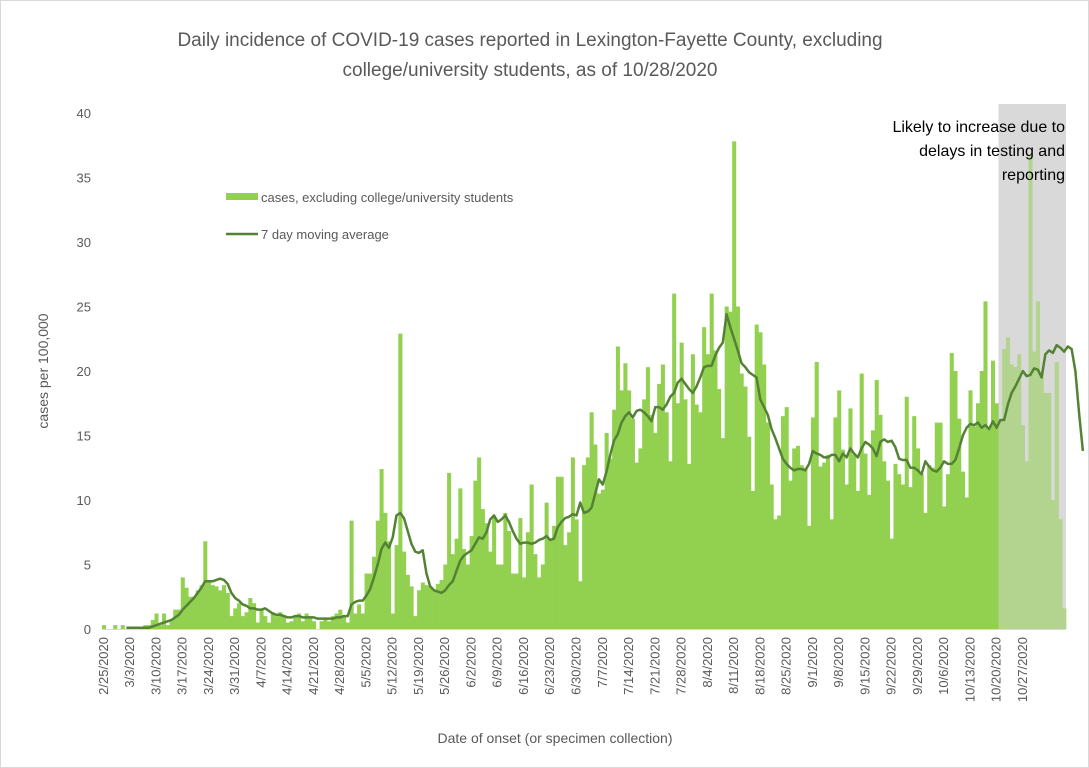 The width and height of the screenshot is (1089, 768). I want to click on x-tick-label: 5/19/2020, so click(418, 666).